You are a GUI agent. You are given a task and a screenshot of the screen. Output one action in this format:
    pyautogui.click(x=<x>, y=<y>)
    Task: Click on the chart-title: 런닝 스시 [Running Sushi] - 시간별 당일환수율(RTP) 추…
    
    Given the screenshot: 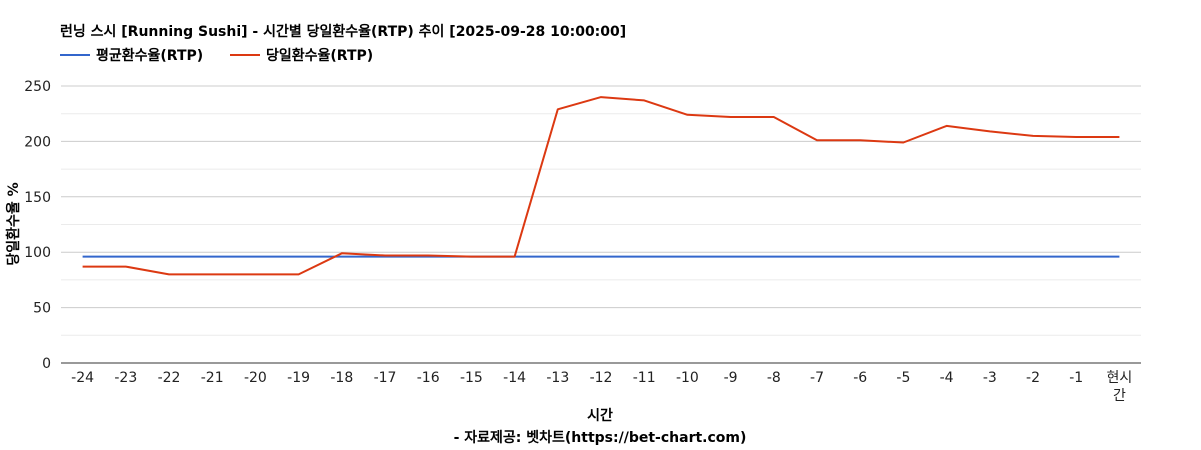 What is the action you would take?
    pyautogui.click(x=343, y=31)
    